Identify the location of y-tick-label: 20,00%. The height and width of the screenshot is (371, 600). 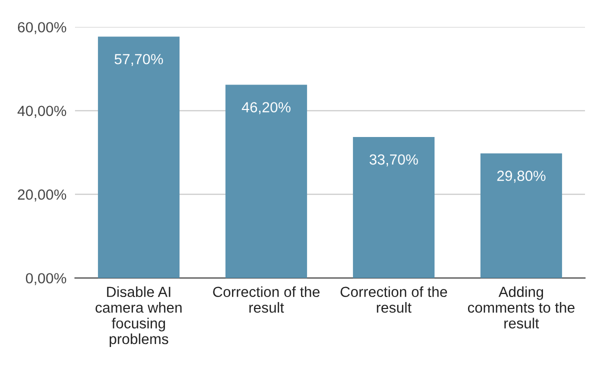
(42, 195).